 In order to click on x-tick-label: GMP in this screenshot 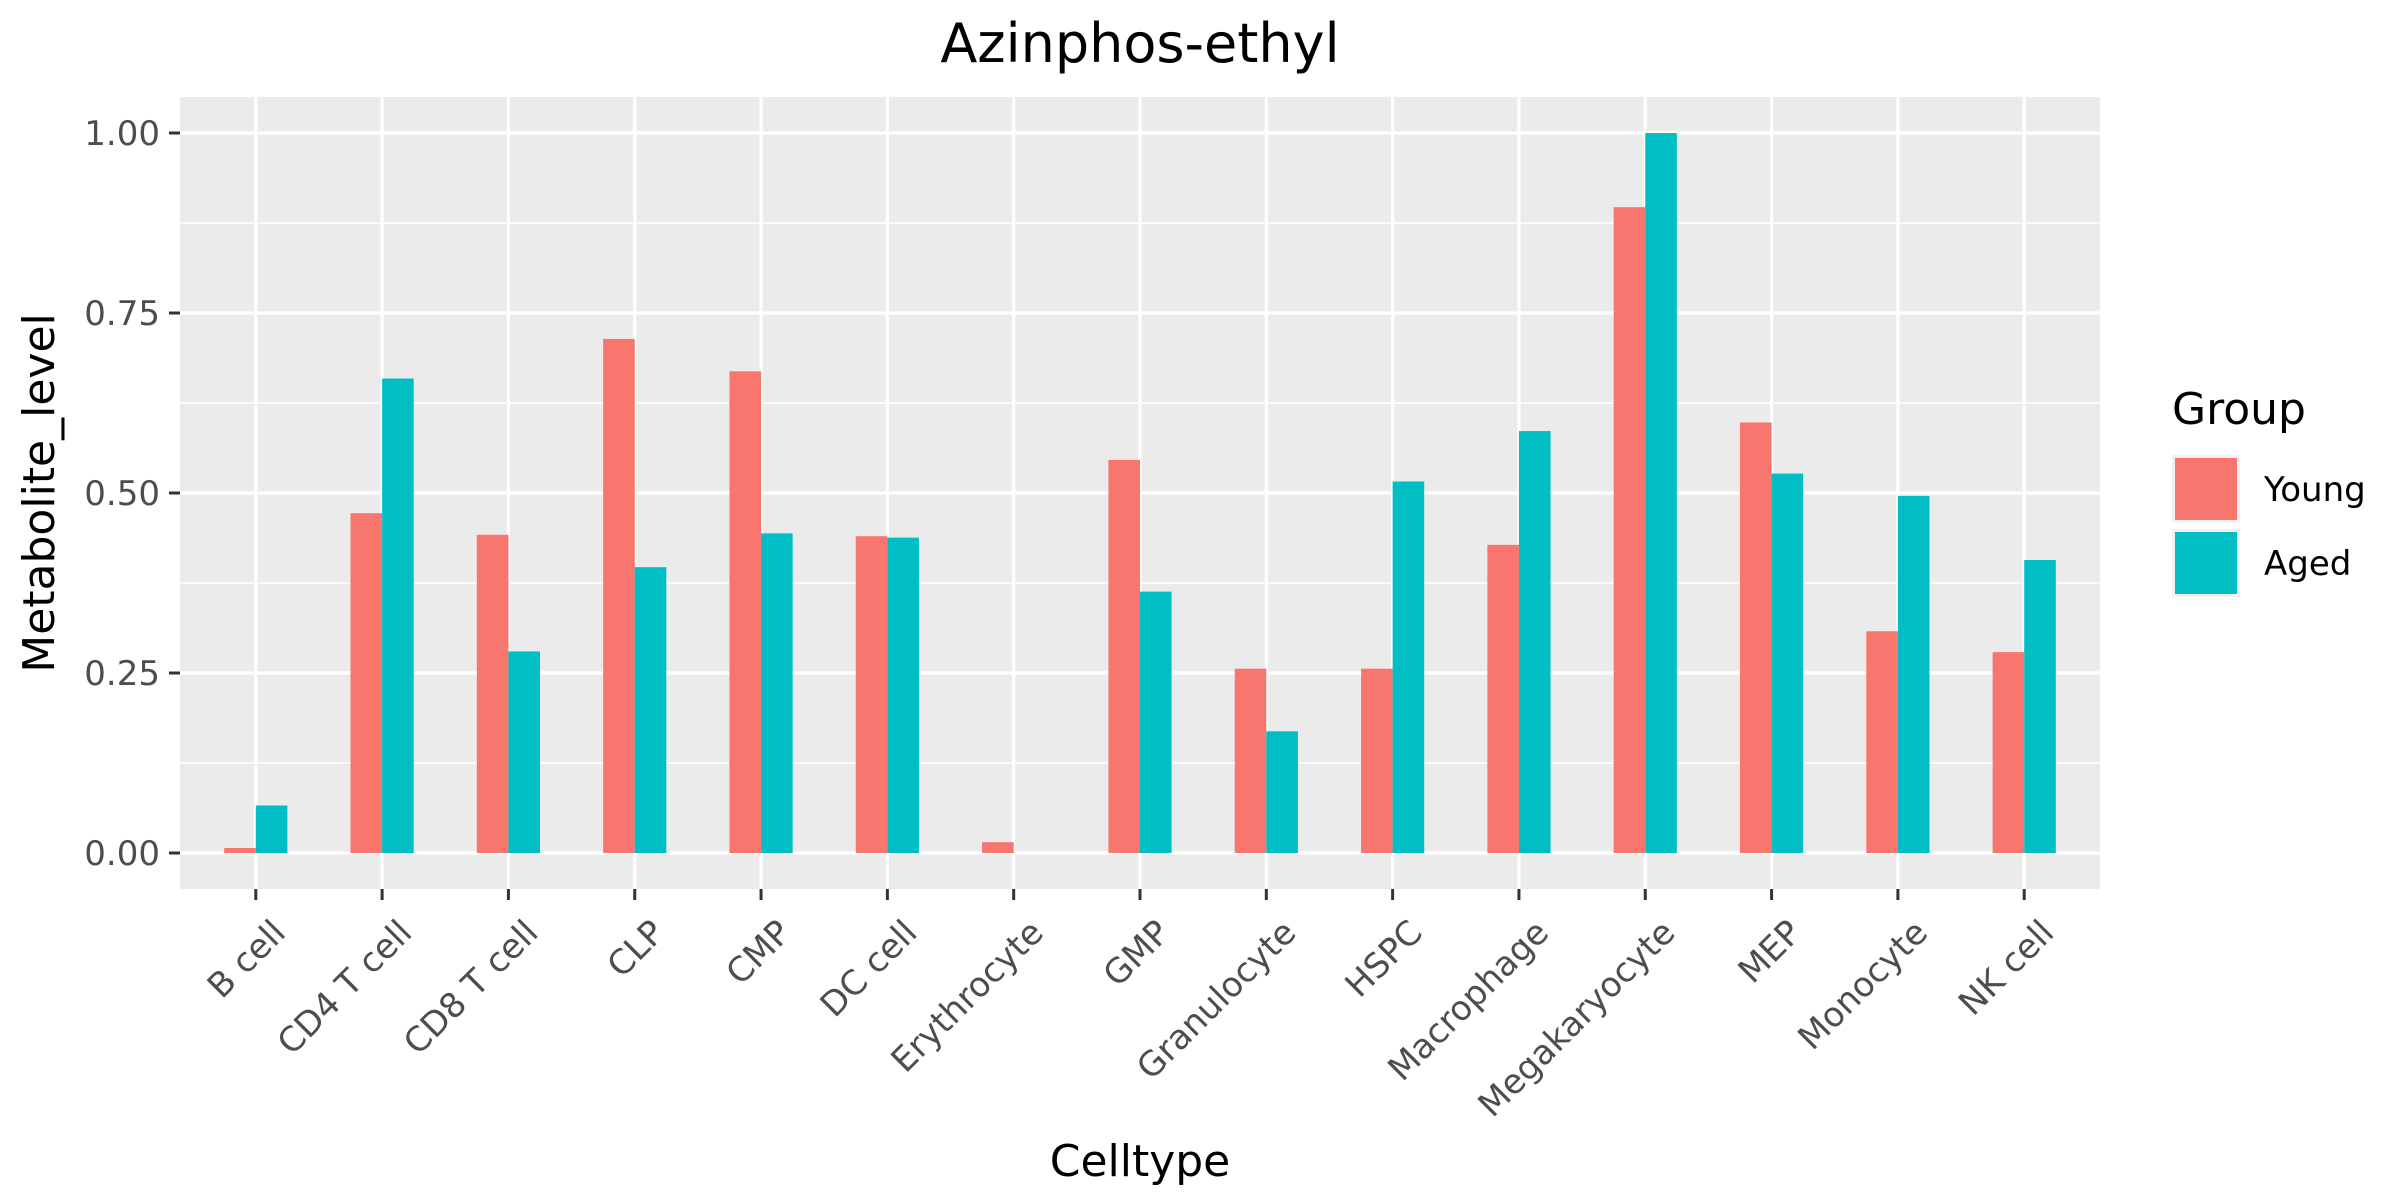, I will do `click(1137, 954)`.